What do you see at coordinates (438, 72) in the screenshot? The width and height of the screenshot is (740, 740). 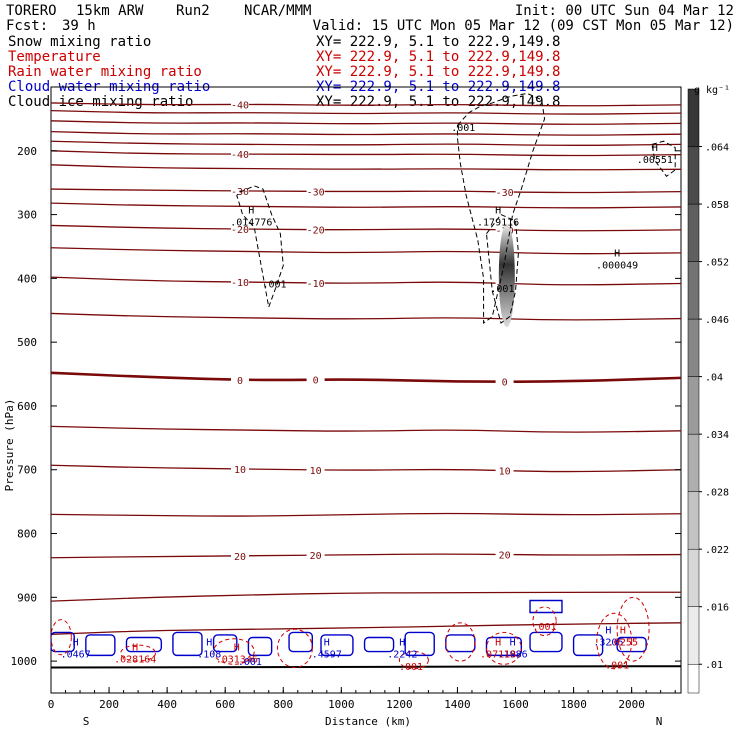 I see `legend-rain-xy: XY= 222.9, 5.1 to 222.9,149.8` at bounding box center [438, 72].